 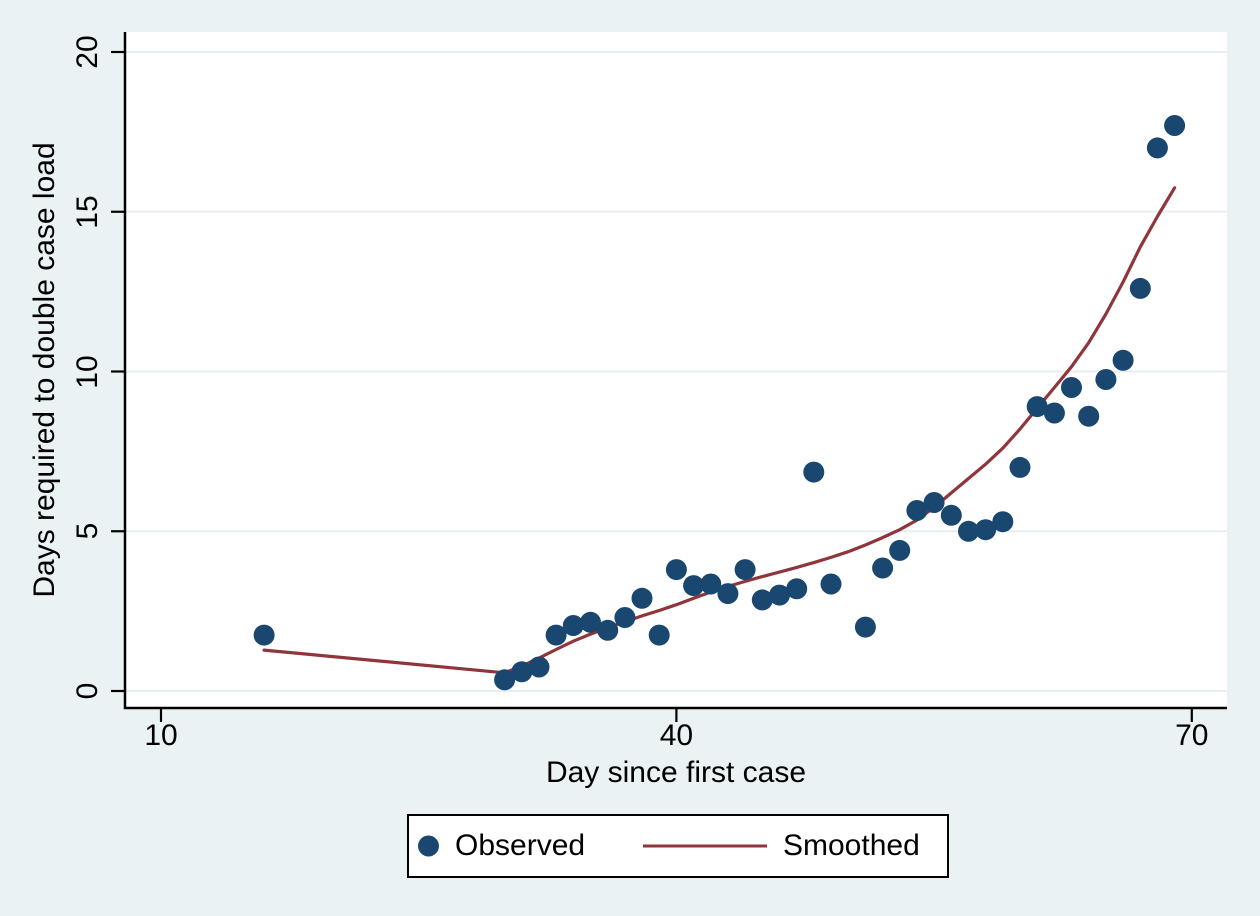 What do you see at coordinates (676, 772) in the screenshot?
I see `x-axis-title: Day since first case` at bounding box center [676, 772].